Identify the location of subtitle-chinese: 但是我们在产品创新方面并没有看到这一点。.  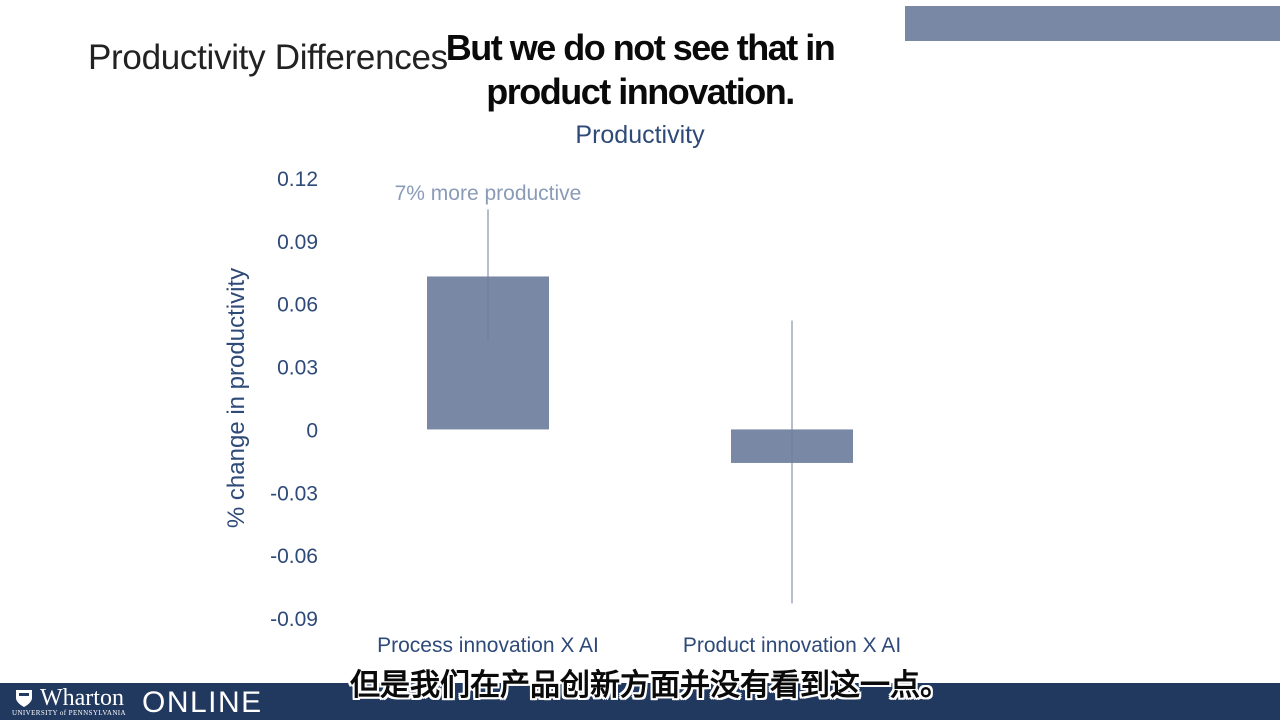
(650, 682).